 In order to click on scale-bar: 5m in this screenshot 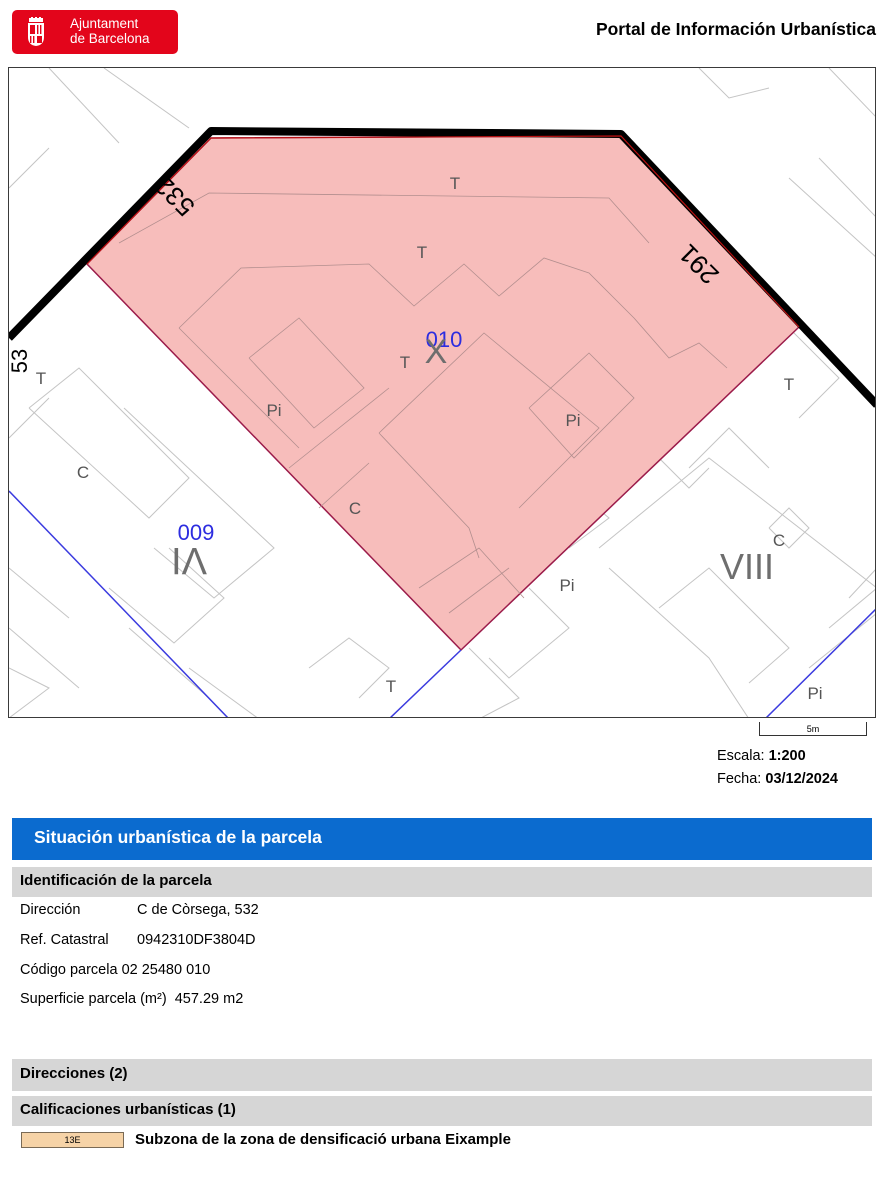, I will do `click(813, 729)`.